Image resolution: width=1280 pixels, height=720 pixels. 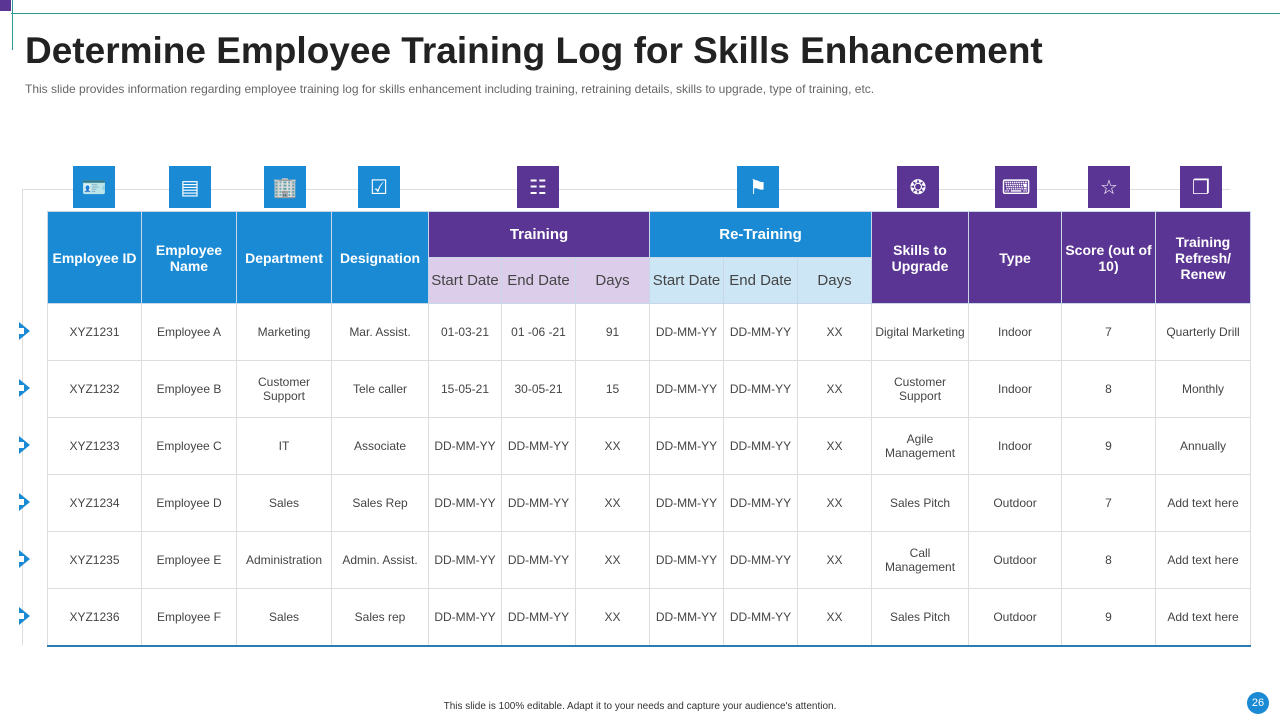 I want to click on table-cell: 01 -06 -21, so click(x=538, y=332).